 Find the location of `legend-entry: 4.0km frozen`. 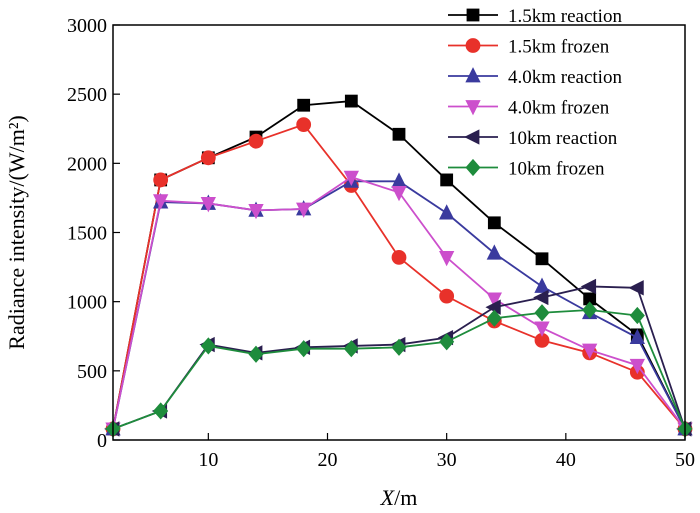

legend-entry: 4.0km frozen is located at coordinates (529, 108).